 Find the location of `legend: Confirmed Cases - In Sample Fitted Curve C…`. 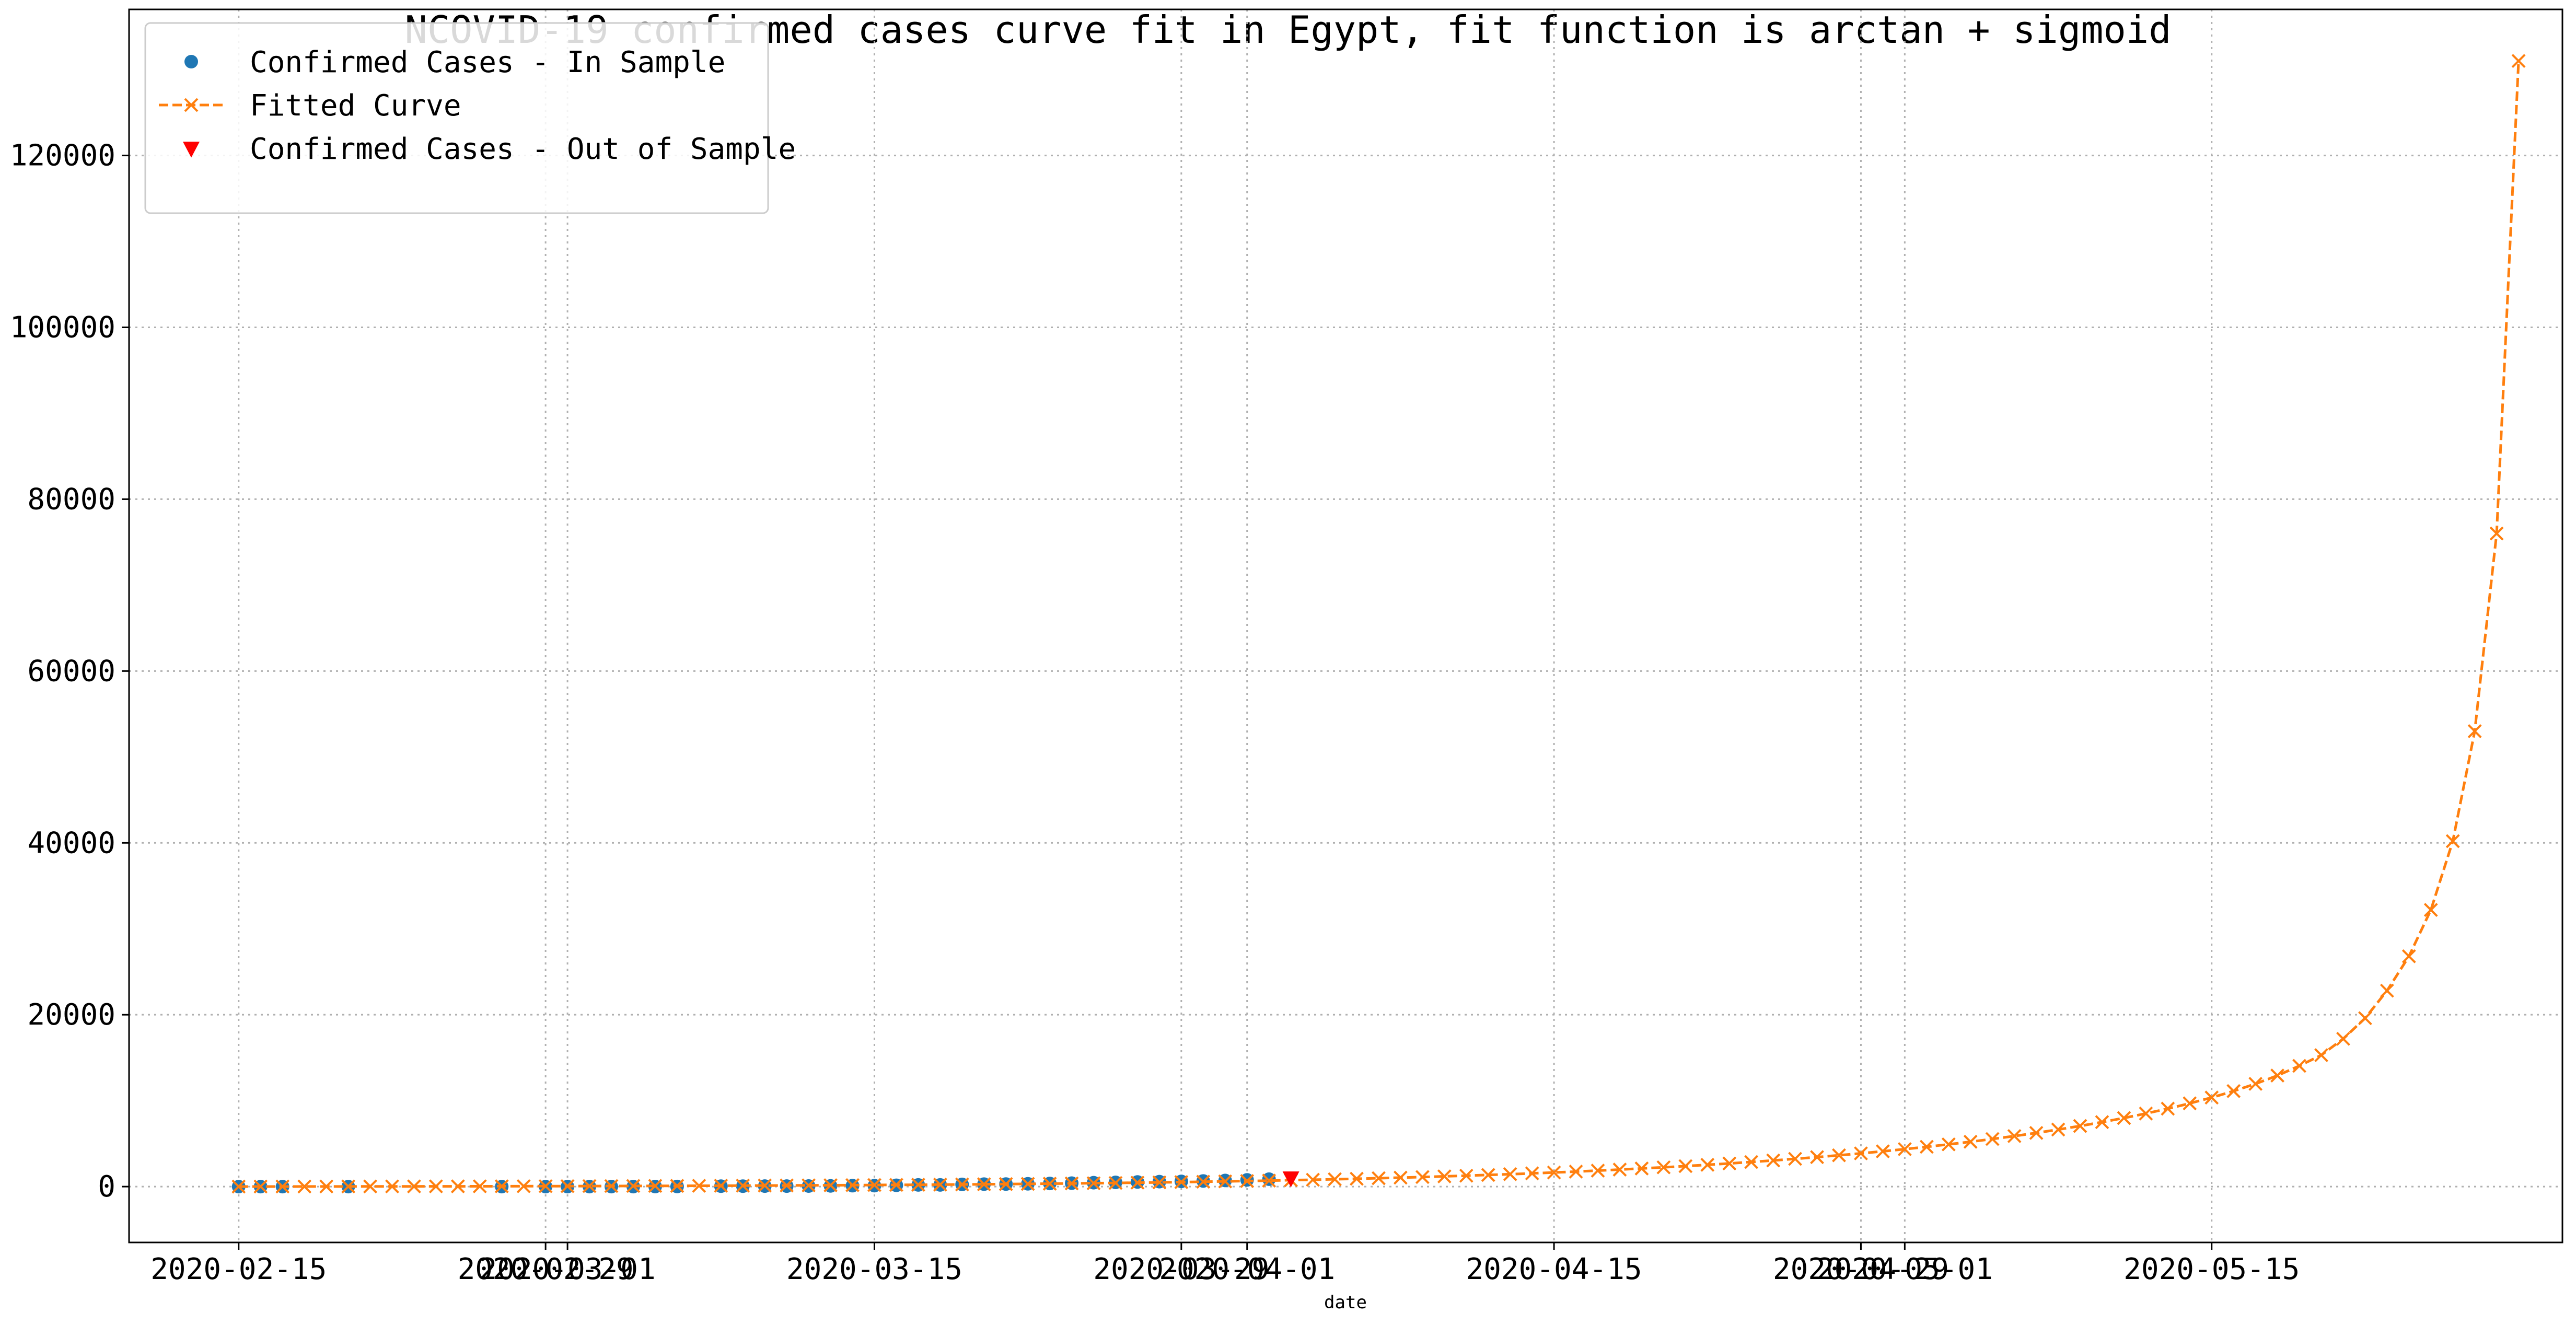

legend: Confirmed Cases - In Sample Fitted Curve C… is located at coordinates (470, 118).